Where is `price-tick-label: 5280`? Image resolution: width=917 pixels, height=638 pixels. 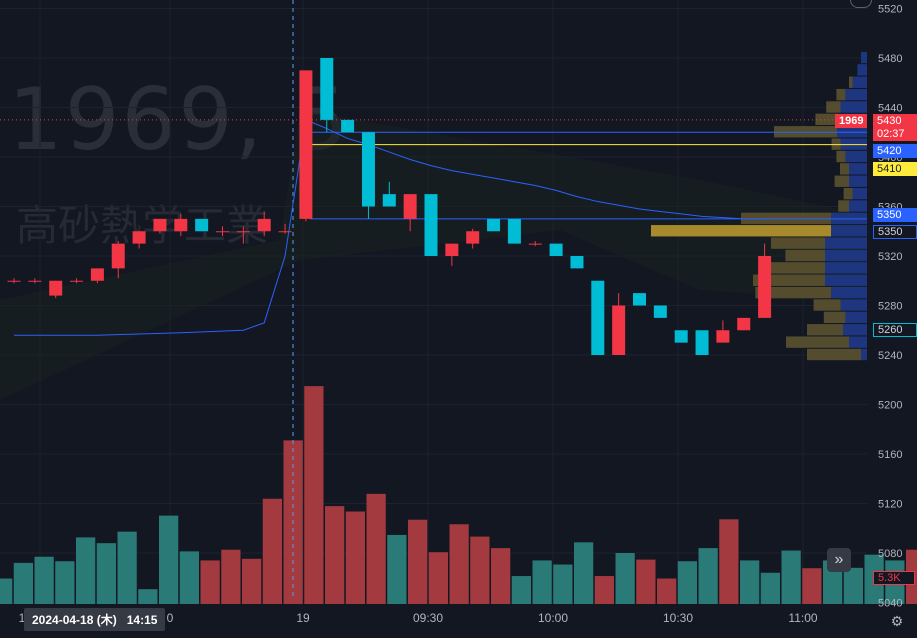 price-tick-label: 5280 is located at coordinates (890, 307).